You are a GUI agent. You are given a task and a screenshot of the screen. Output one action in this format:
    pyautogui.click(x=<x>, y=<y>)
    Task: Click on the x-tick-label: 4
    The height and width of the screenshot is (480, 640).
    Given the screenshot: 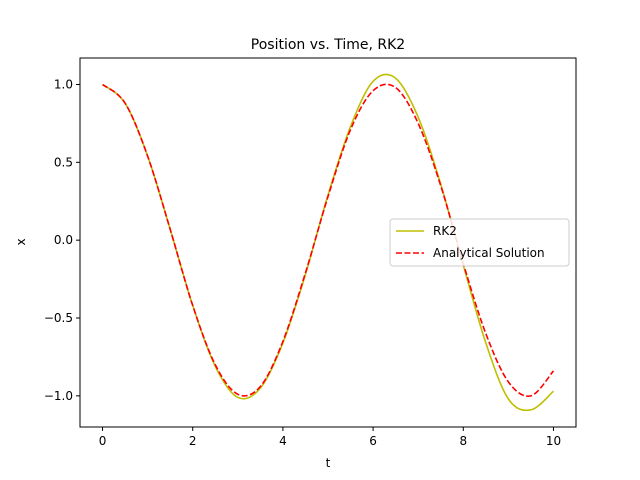 What is the action you would take?
    pyautogui.click(x=283, y=441)
    